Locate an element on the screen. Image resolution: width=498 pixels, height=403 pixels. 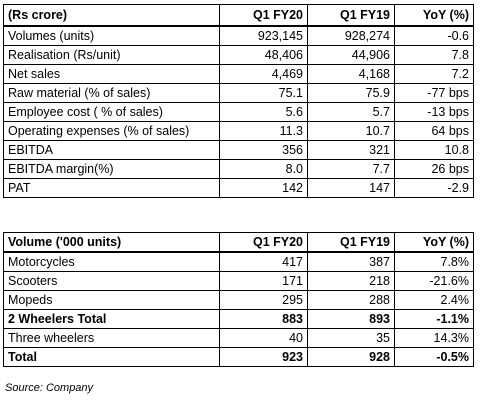
cell-value: 11.3 is located at coordinates (263, 131).